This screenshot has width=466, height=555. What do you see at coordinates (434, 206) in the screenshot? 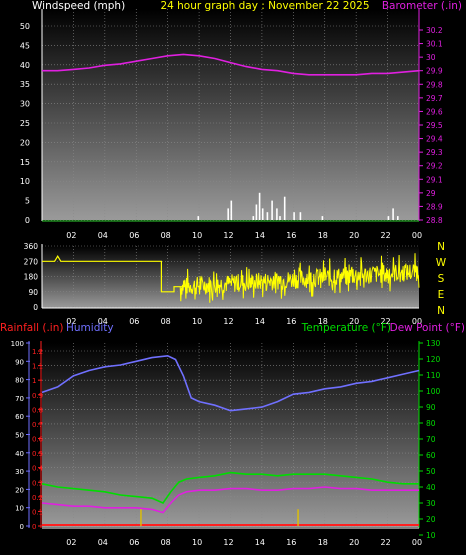
I see `y-right-tick-label: 28.9` at bounding box center [434, 206].